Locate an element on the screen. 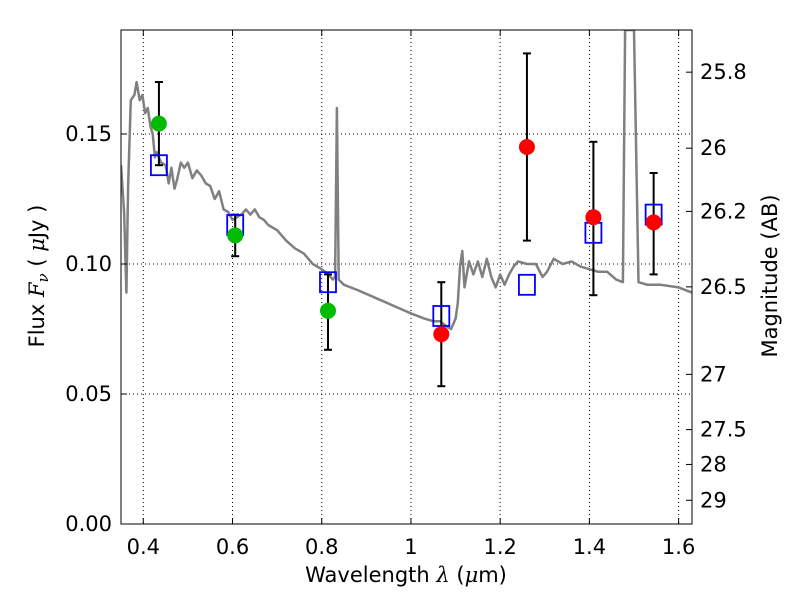 The width and height of the screenshot is (800, 600). y-tick-label: 0.05 is located at coordinates (88, 394).